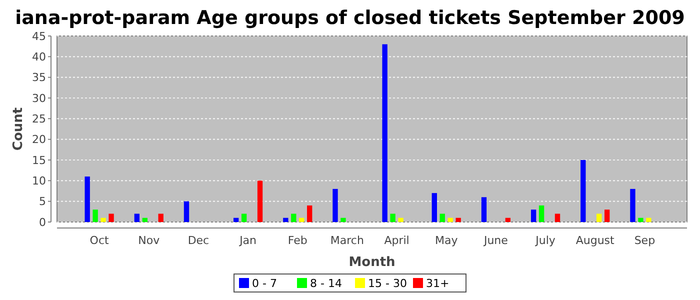 The width and height of the screenshot is (700, 300). I want to click on x-tick-label: Jan, so click(247, 240).